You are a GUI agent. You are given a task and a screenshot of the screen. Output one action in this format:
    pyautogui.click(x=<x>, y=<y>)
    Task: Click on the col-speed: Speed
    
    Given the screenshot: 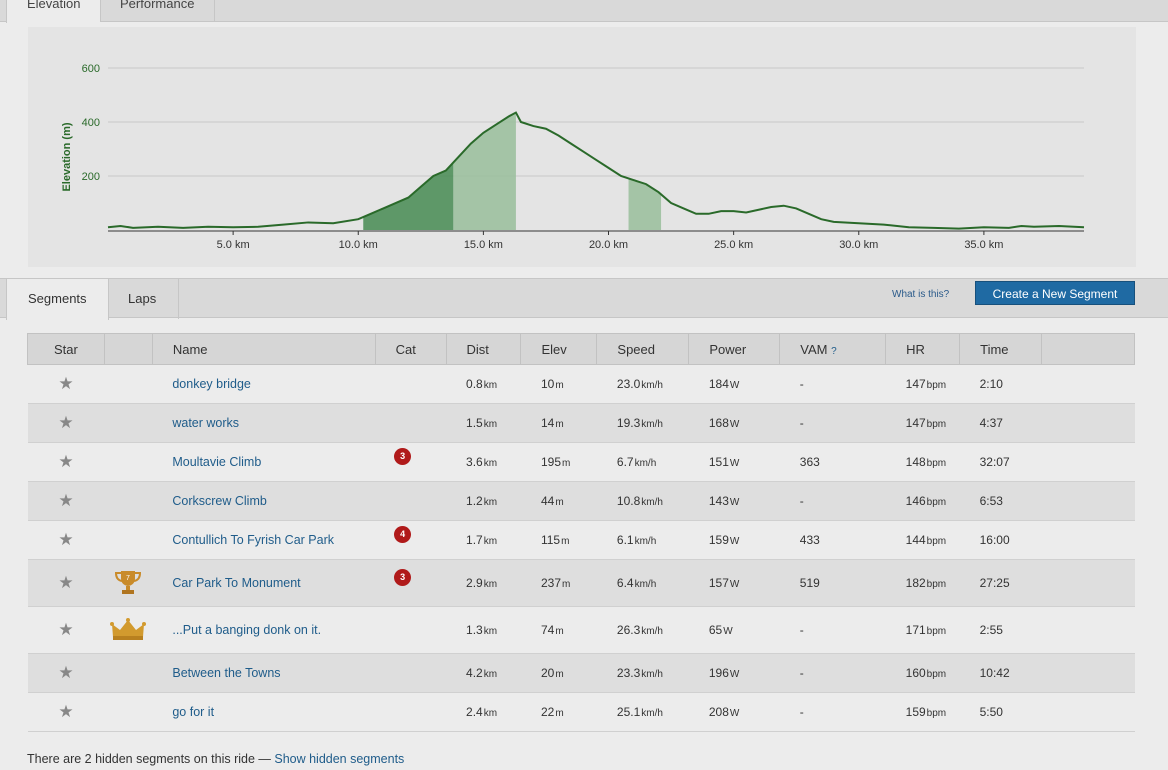 What is the action you would take?
    pyautogui.click(x=643, y=349)
    